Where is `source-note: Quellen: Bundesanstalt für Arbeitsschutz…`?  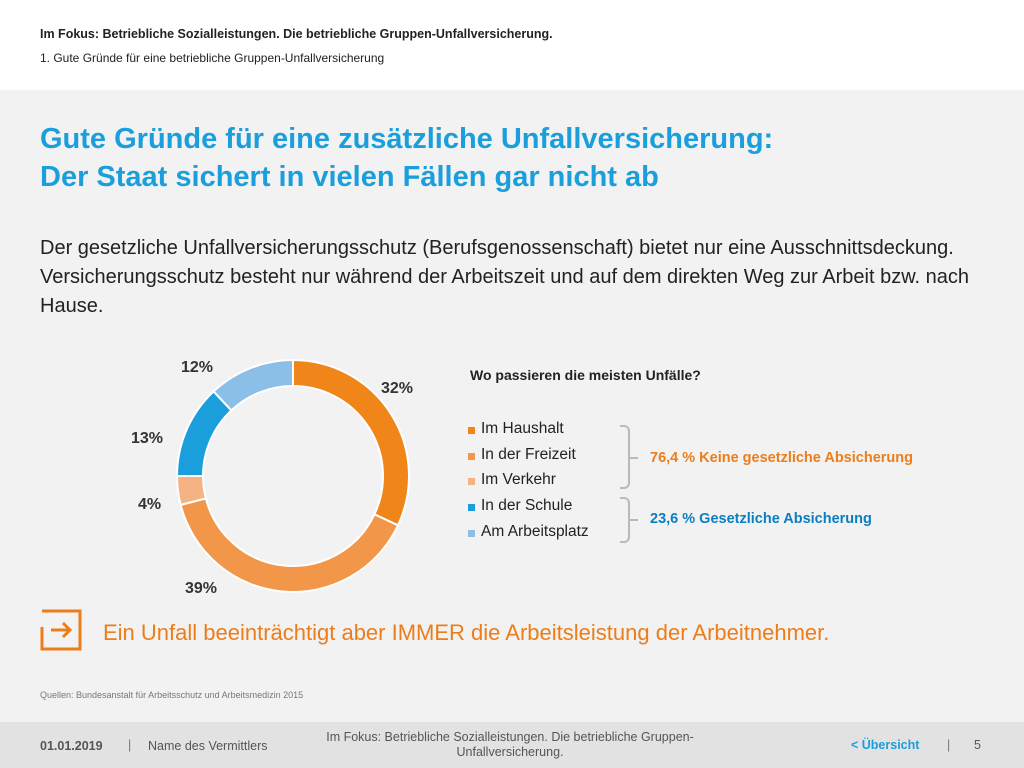
source-note: Quellen: Bundesanstalt für Arbeitsschutz… is located at coordinates (172, 695).